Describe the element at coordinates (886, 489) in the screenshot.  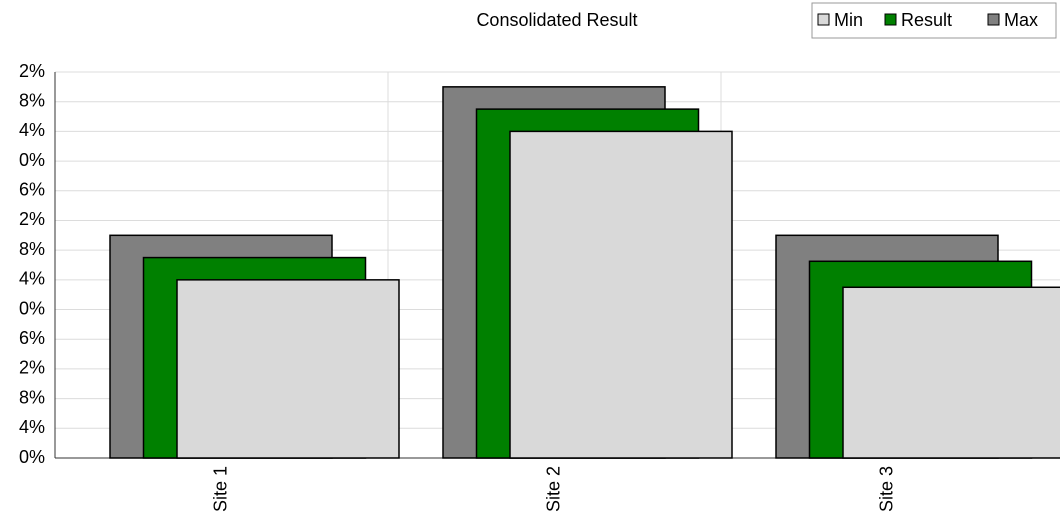
I see `x-tick-label: Site 3` at that location.